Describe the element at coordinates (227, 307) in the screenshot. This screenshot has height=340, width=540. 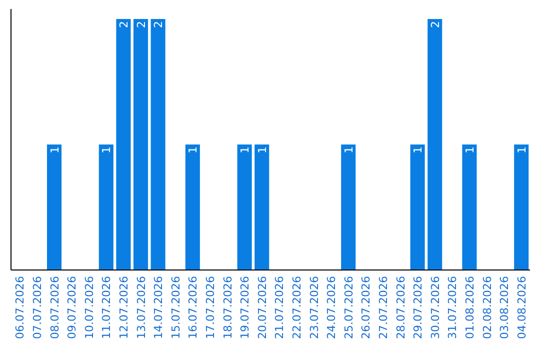
I see `x-tick-label: 18.07.2026` at that location.